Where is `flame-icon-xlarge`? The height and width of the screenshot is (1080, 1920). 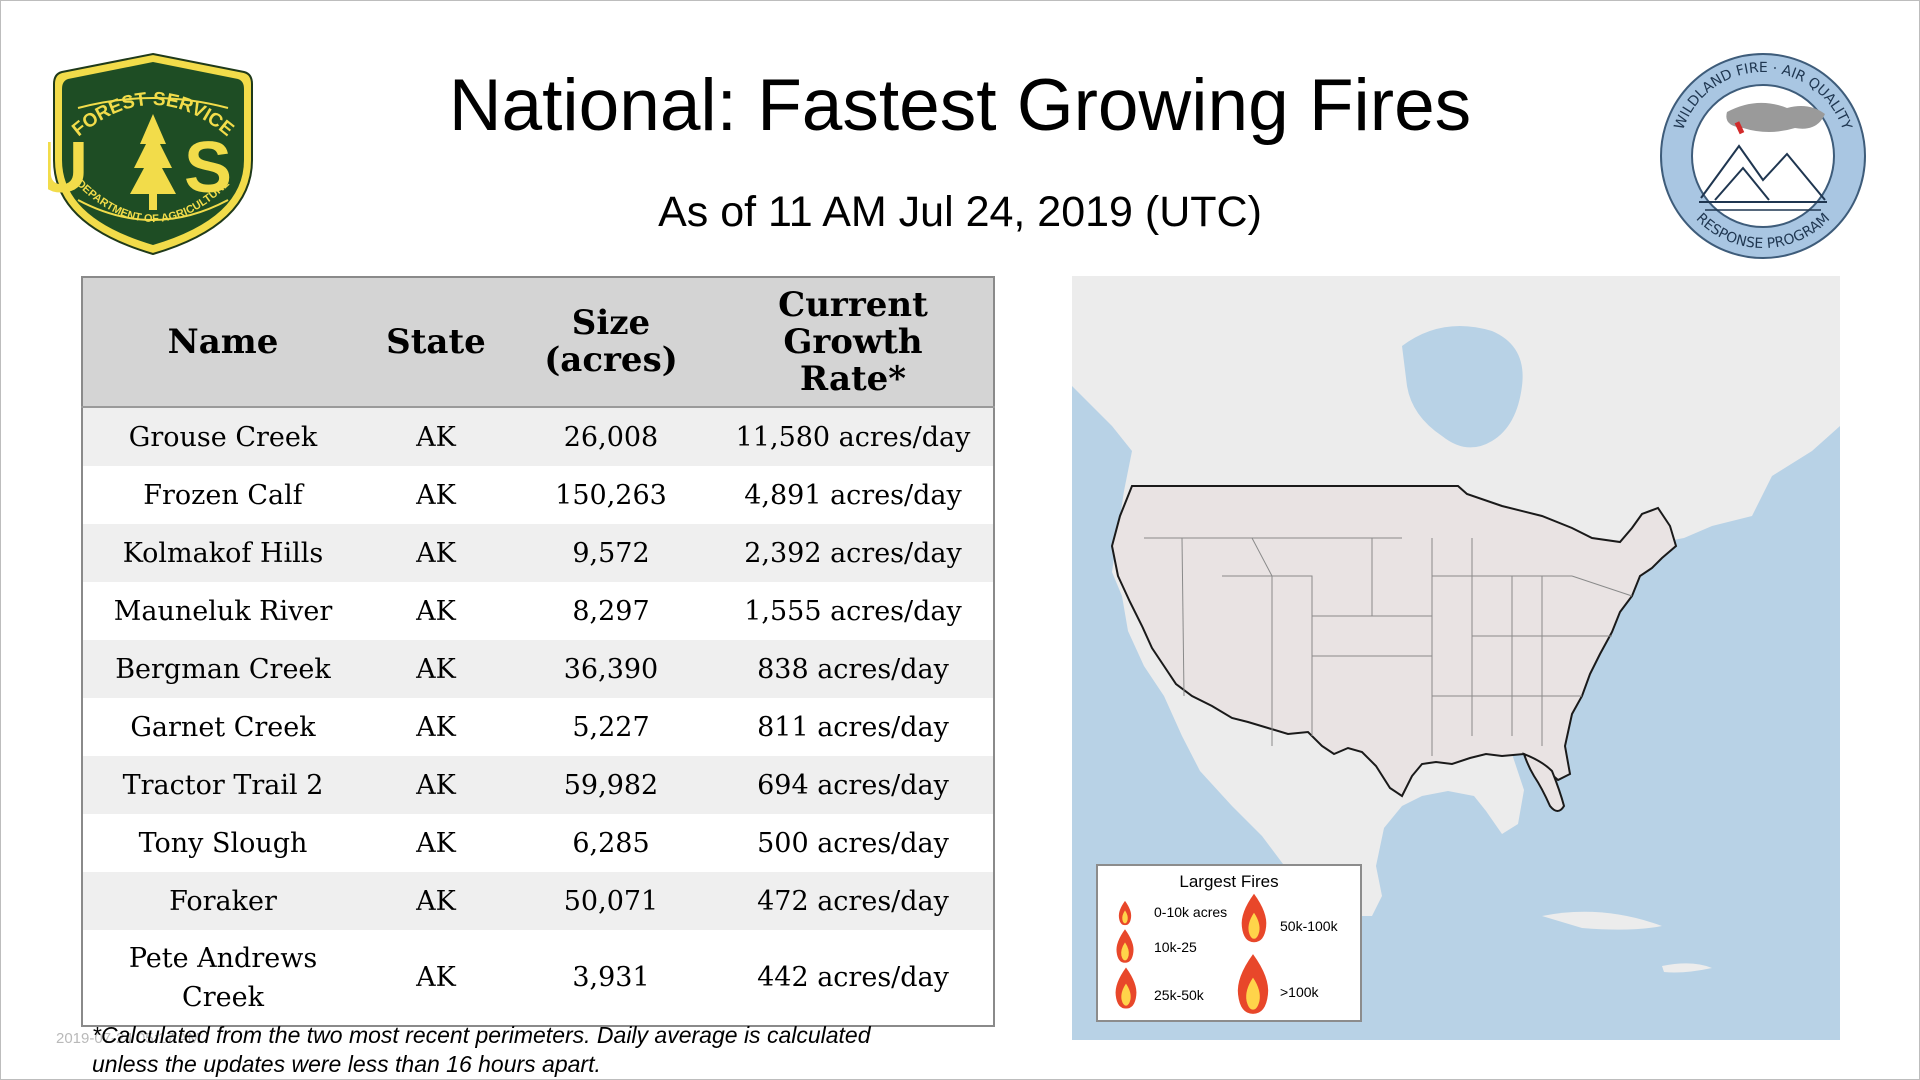
flame-icon-xlarge is located at coordinates (1254, 918).